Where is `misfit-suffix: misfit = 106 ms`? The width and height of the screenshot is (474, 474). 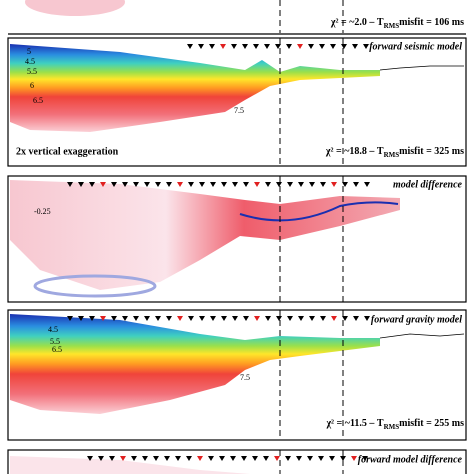
misfit-suffix: misfit = 106 ms is located at coordinates (431, 22).